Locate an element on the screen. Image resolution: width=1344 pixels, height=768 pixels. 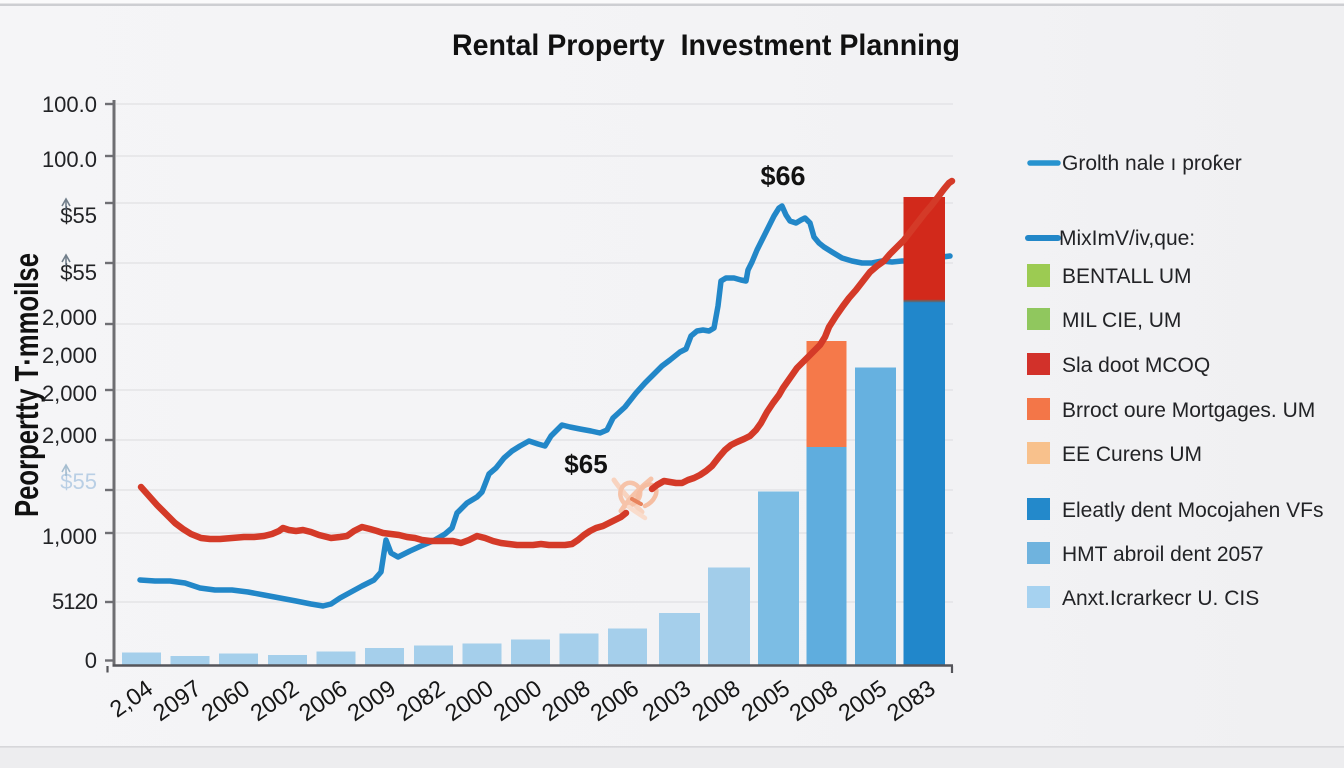
svg-text: BENTALL UM is located at coordinates (1127, 276).